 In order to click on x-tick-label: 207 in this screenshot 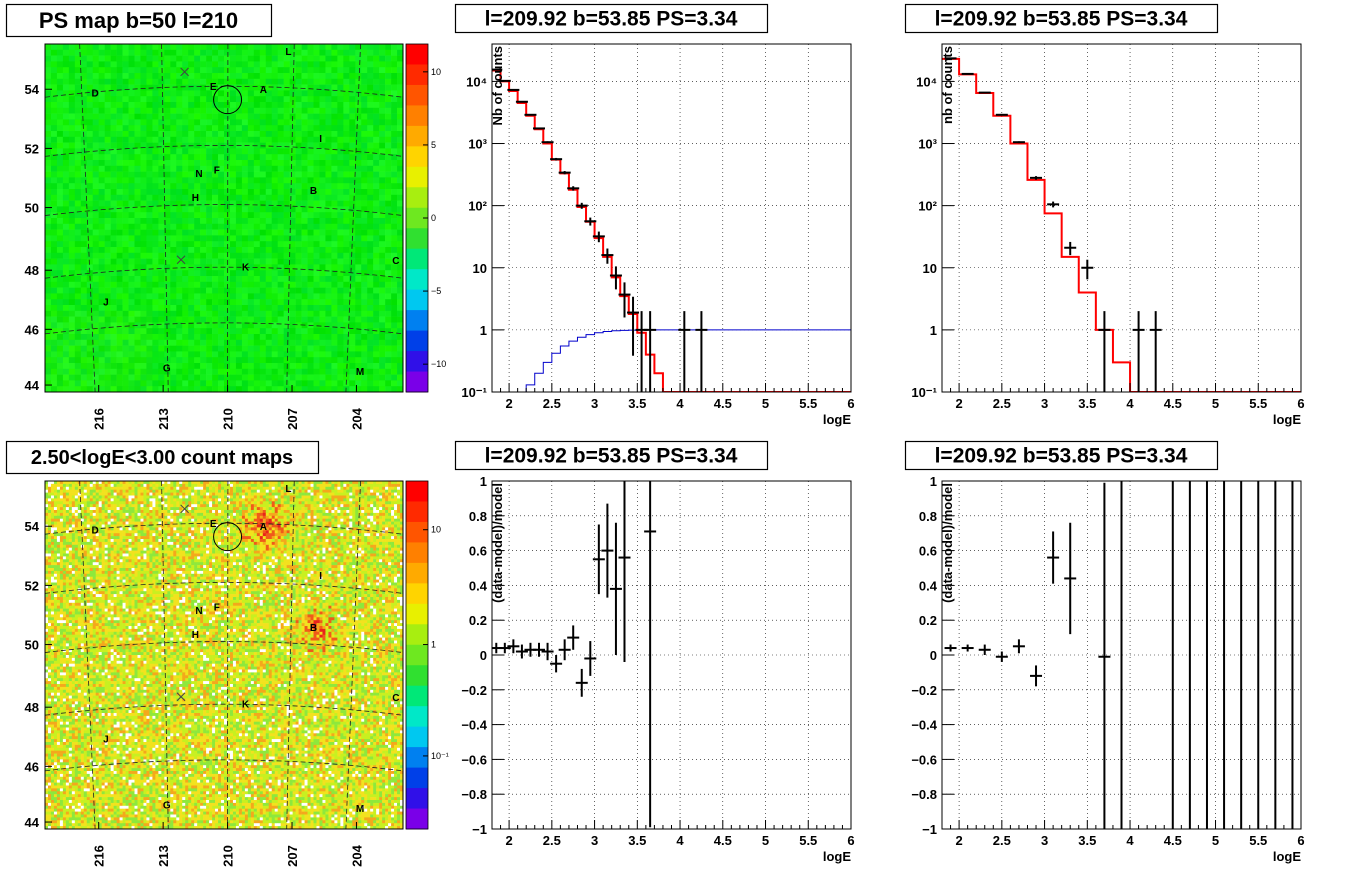, I will do `click(292, 856)`.